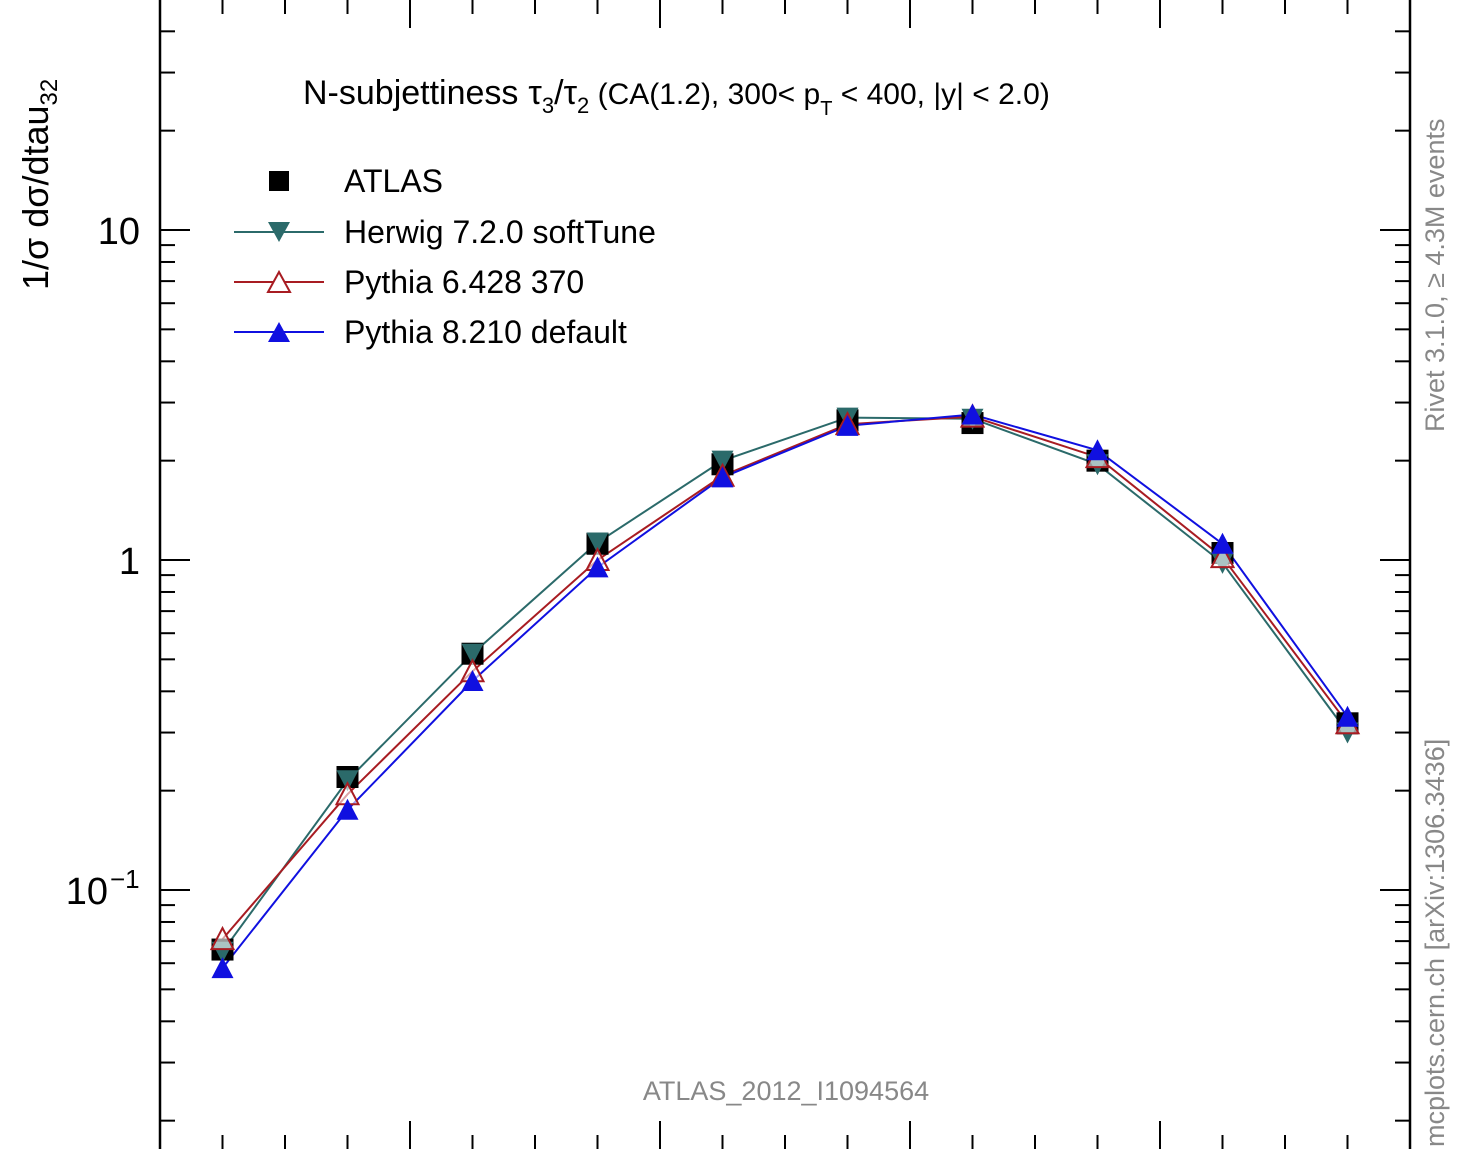 This screenshot has height=1149, width=1459. What do you see at coordinates (500, 232) in the screenshot?
I see `legend-herwig-label: Herwig 7.2.0 softTune` at bounding box center [500, 232].